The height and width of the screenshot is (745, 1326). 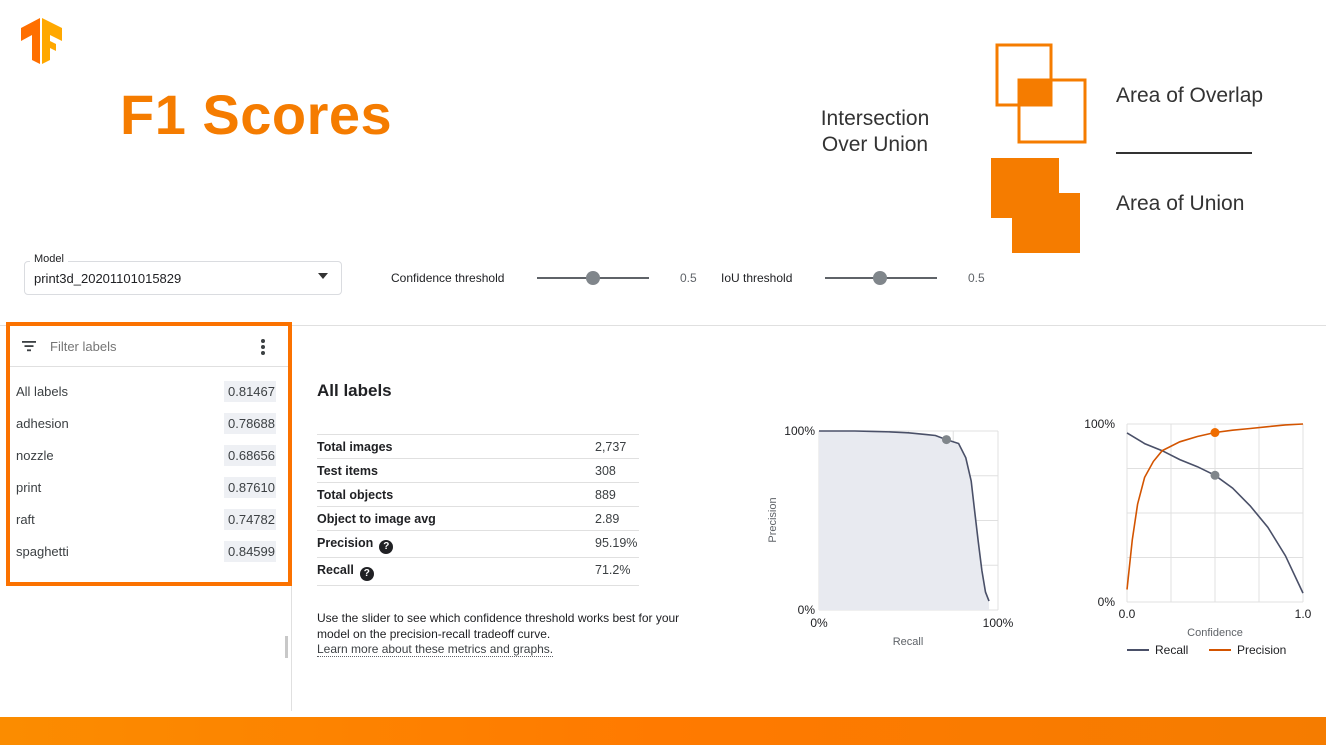 What do you see at coordinates (335, 570) in the screenshot?
I see `stat-name: Recall` at bounding box center [335, 570].